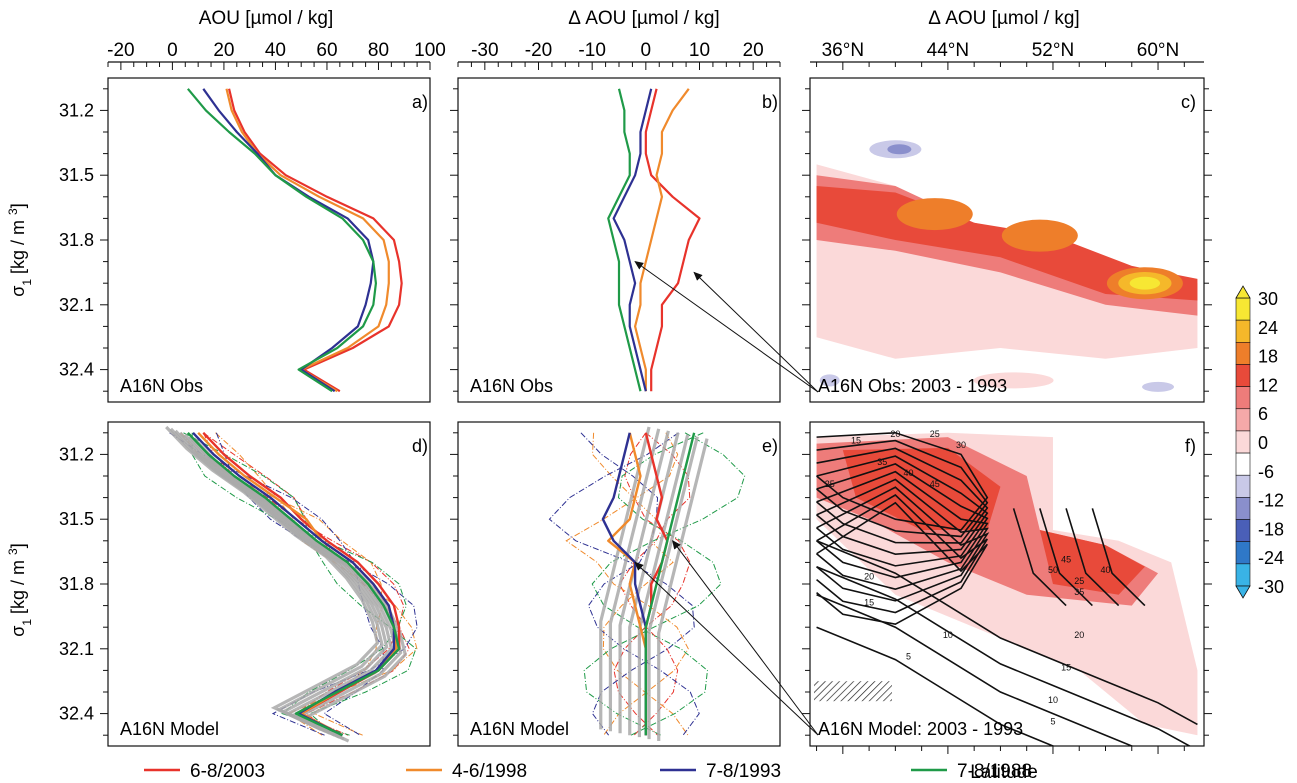  I want to click on ylabel-bottom: σ1 [kg / m 3], so click(20, 590).